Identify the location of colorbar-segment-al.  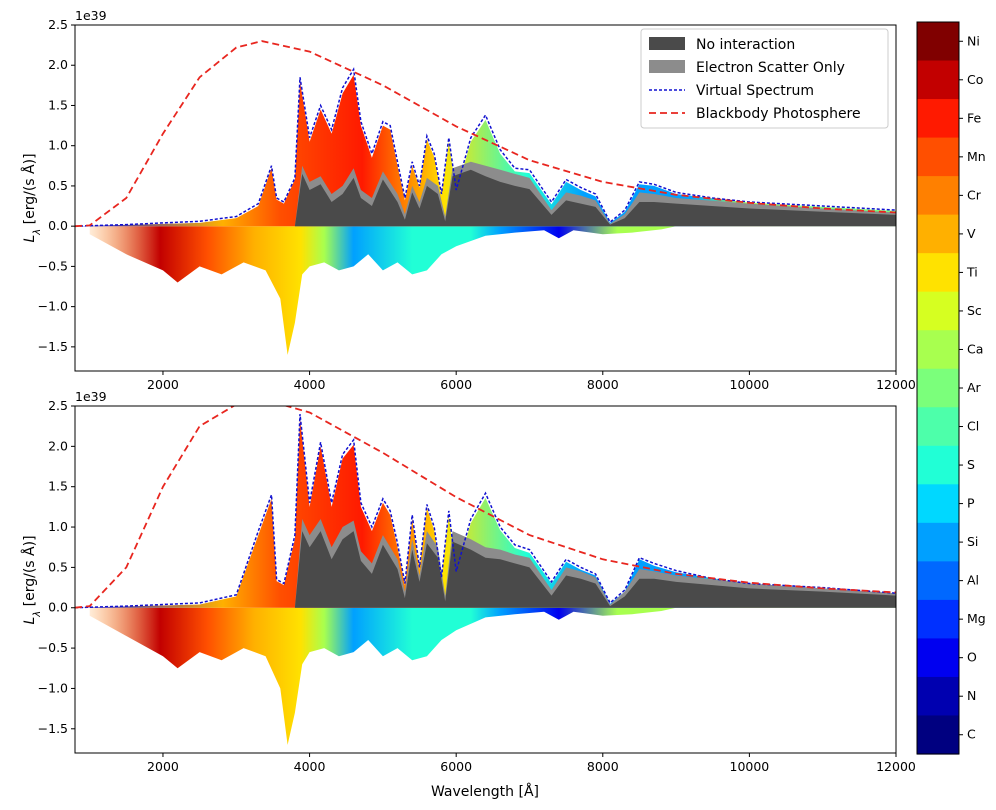
(938, 581).